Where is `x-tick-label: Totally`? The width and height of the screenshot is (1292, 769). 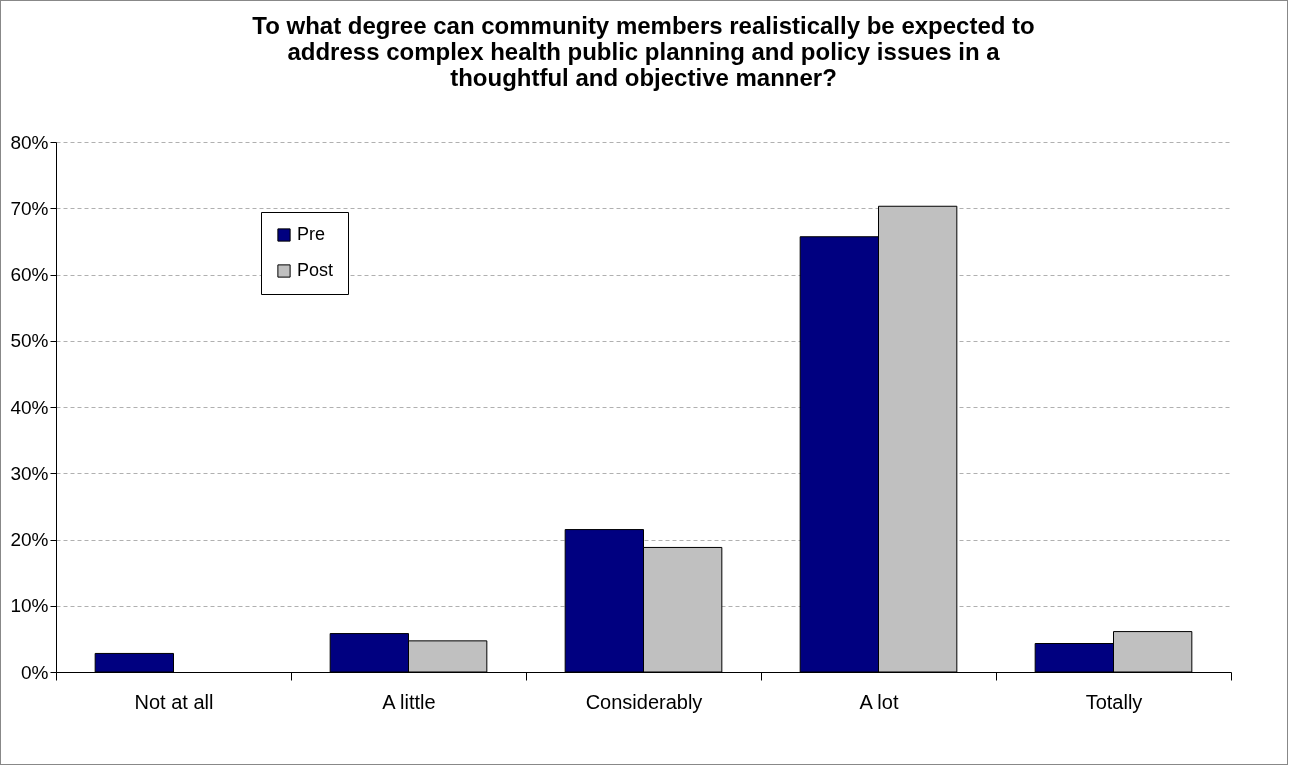
x-tick-label: Totally is located at coordinates (1114, 701).